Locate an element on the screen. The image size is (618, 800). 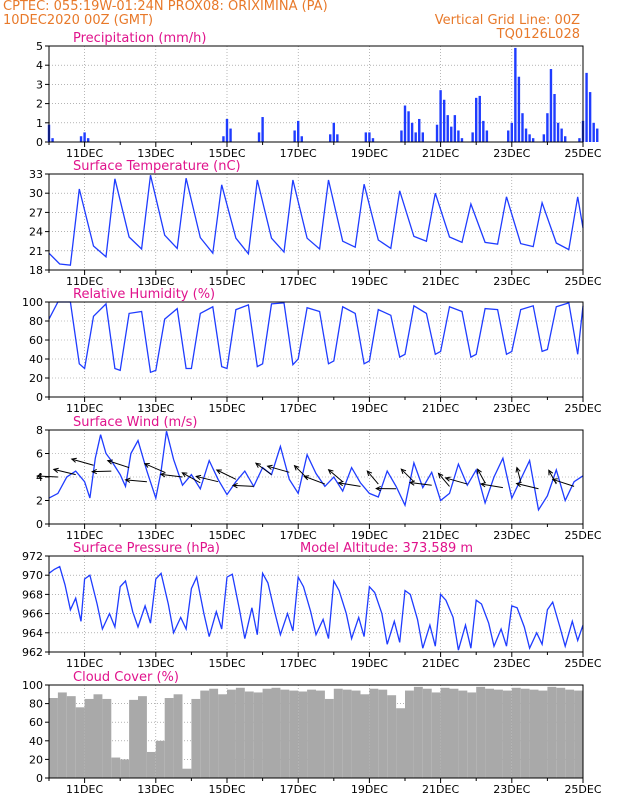
panel-2-ytick-label: 60 is located at coordinates (36, 340).